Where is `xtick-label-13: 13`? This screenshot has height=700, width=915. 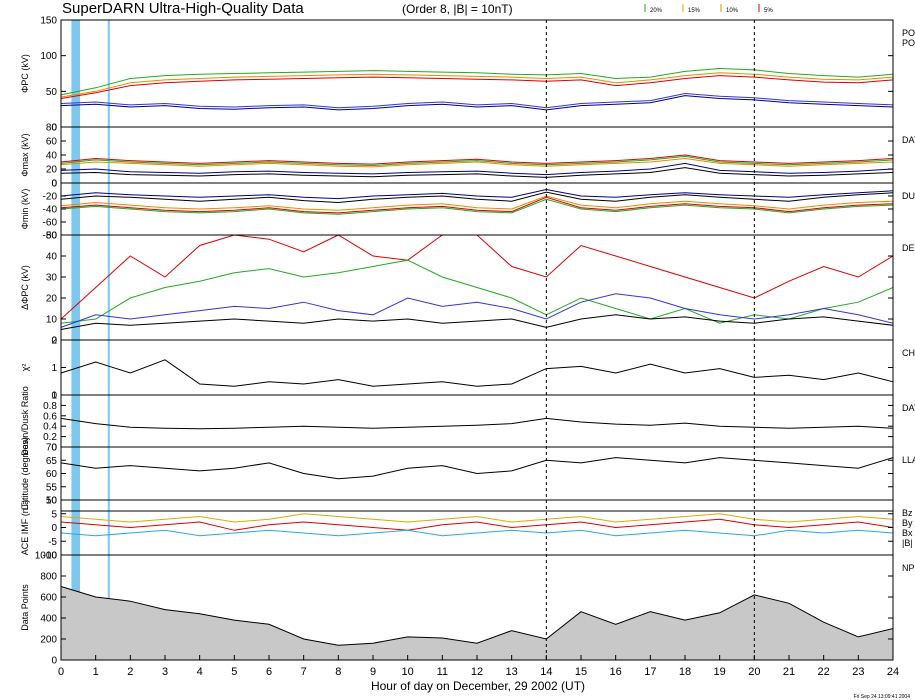 xtick-label-13: 13 is located at coordinates (512, 672).